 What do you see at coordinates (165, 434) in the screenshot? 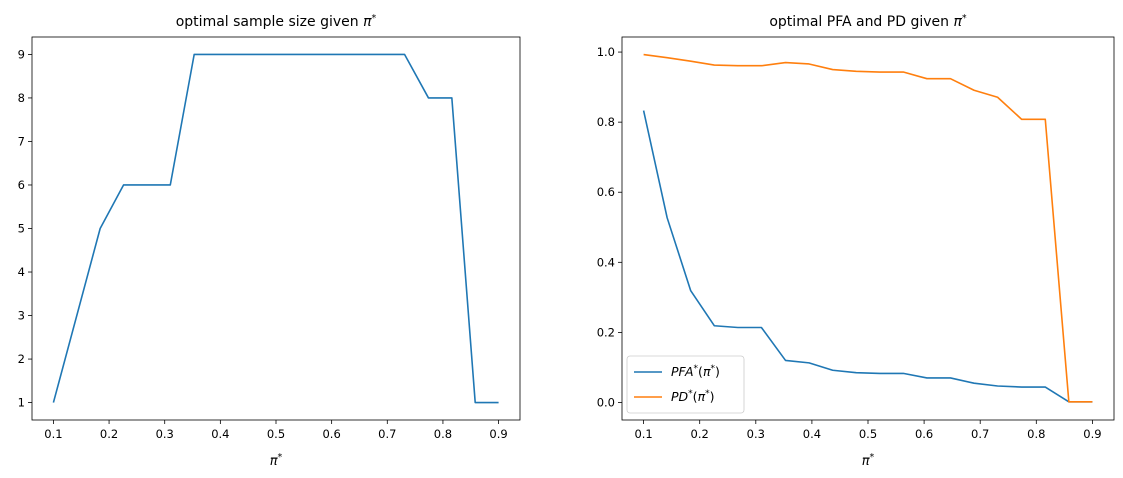
I see `chart-sample-size-xtick-label: 0.3` at bounding box center [165, 434].